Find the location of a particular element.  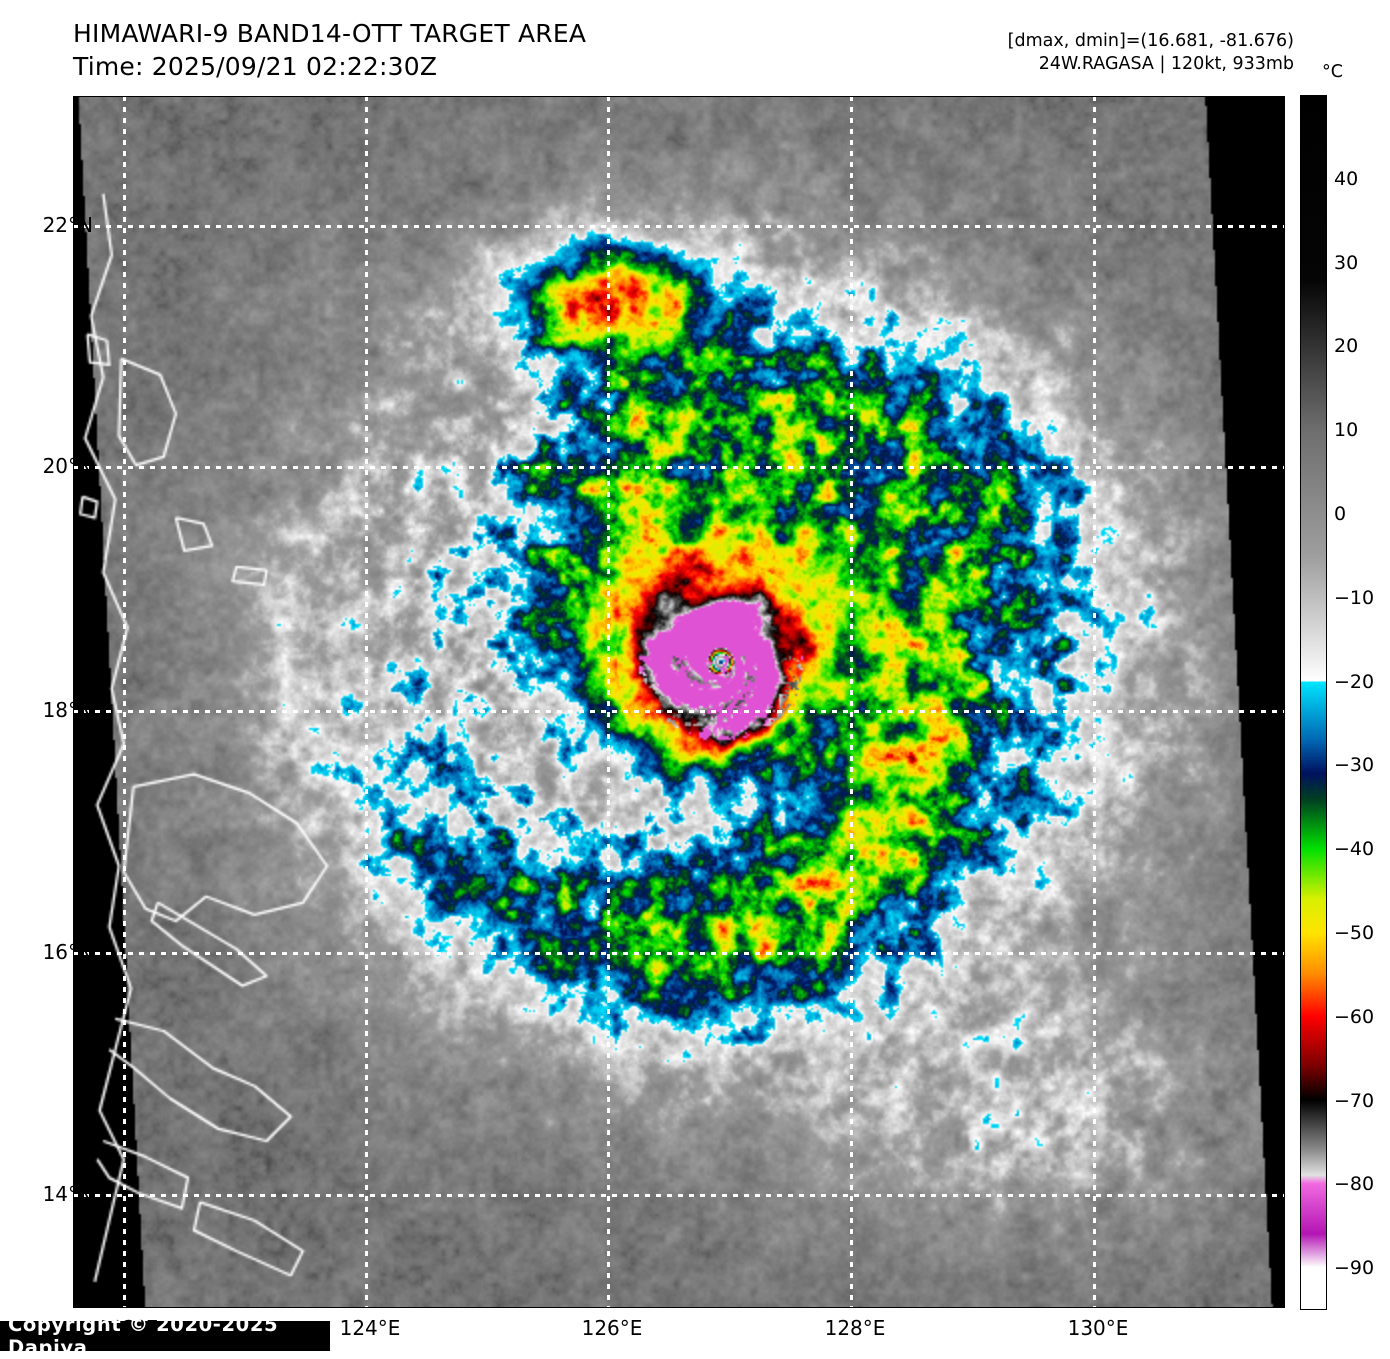

lat-tick-14: 14°N is located at coordinates (67, 1194).